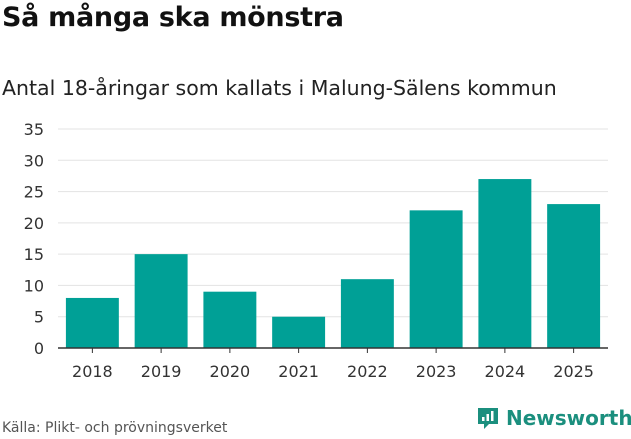 The height and width of the screenshot is (439, 631). I want to click on y-tick-label: 10, so click(34, 285).